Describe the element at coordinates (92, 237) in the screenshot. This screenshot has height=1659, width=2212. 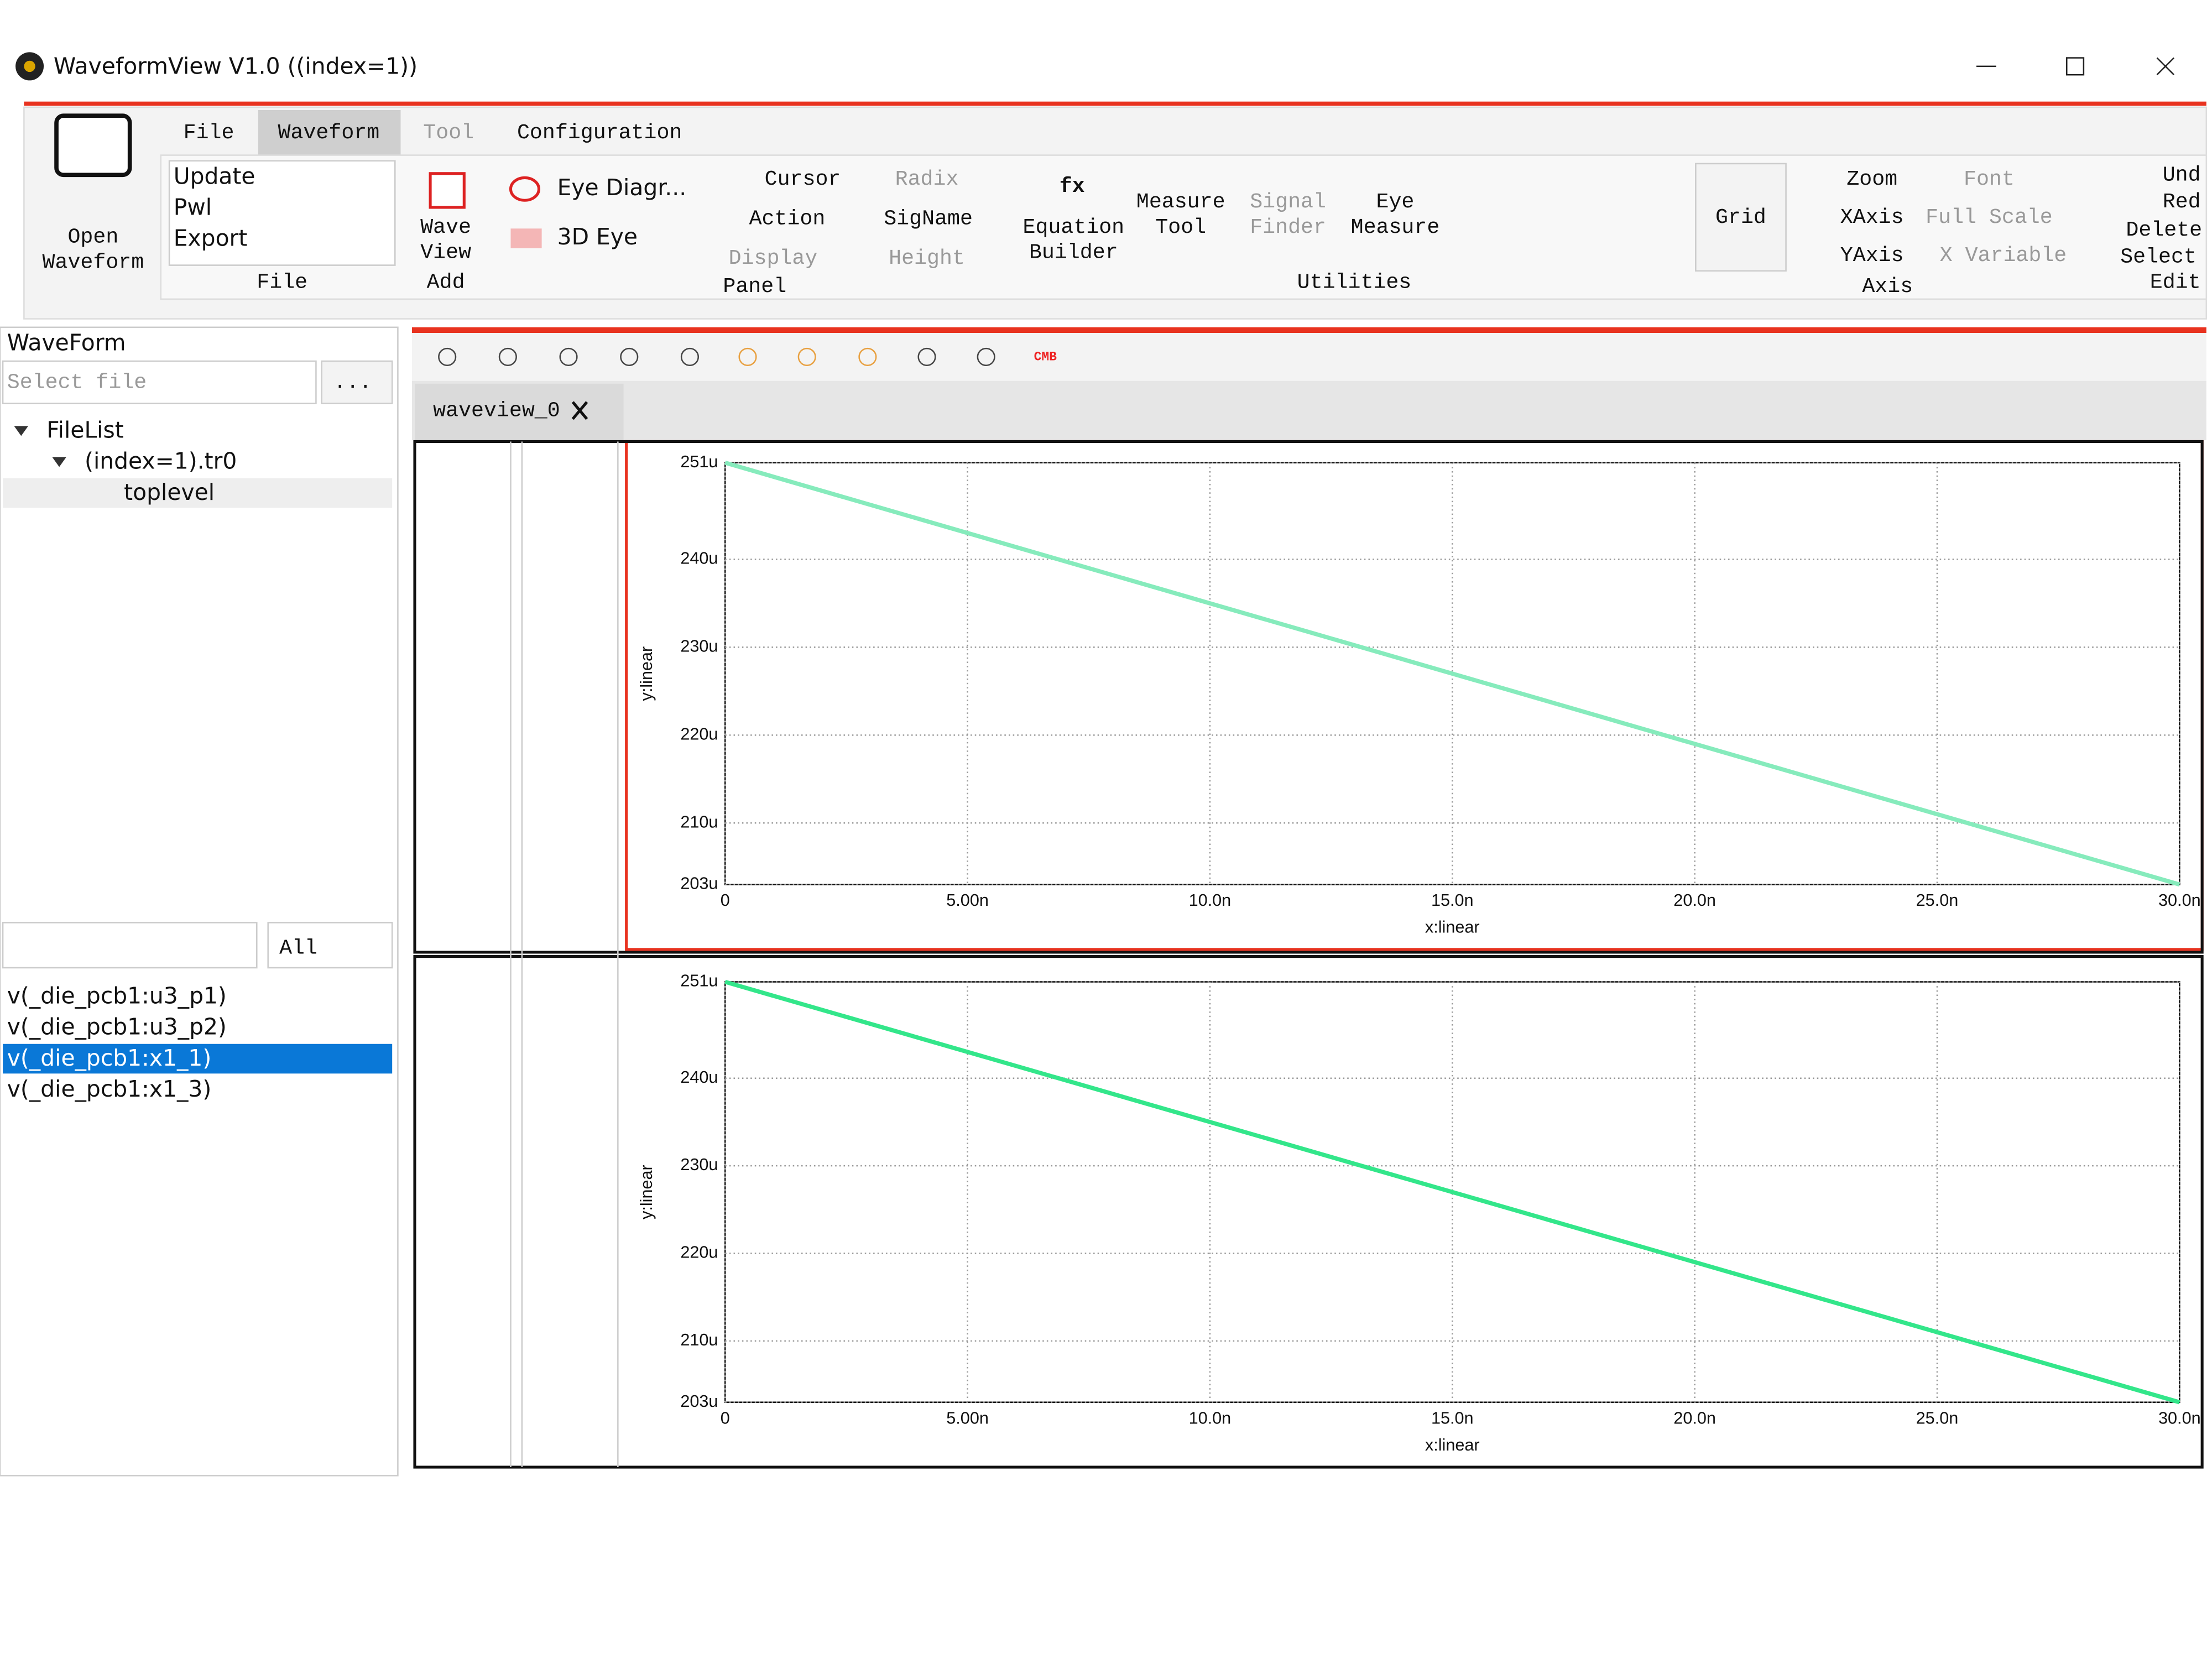
I see `open-button: Open` at that location.